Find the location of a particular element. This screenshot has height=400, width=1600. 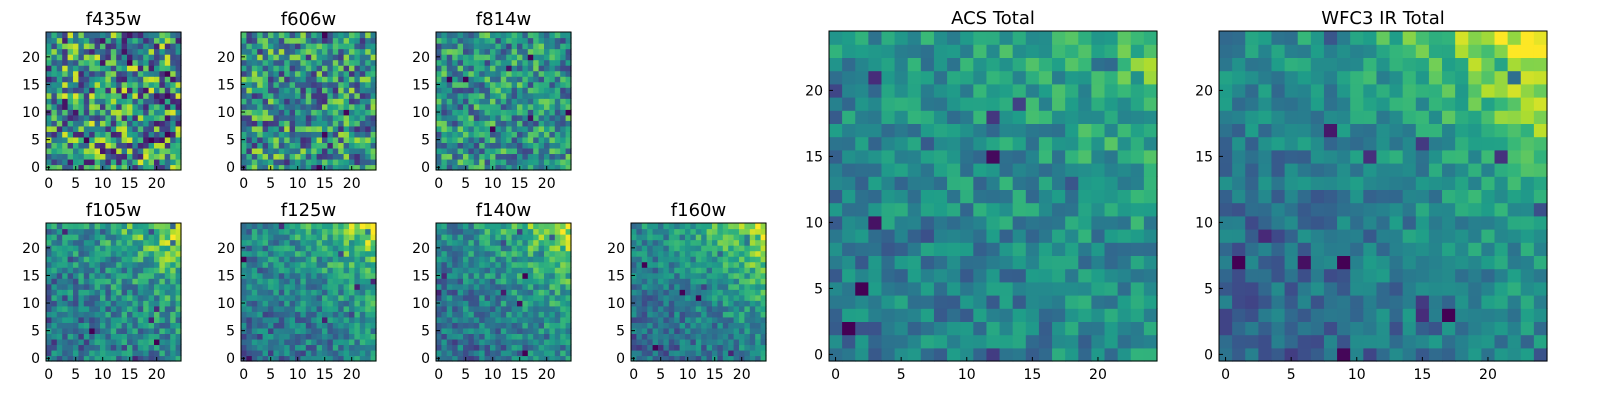

heatmap-cells is located at coordinates (309, 292).